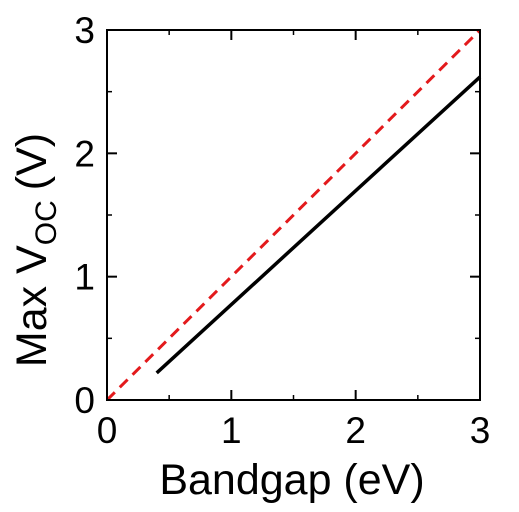 The image size is (519, 512). What do you see at coordinates (84, 30) in the screenshot?
I see `y-tick-label: 3` at bounding box center [84, 30].